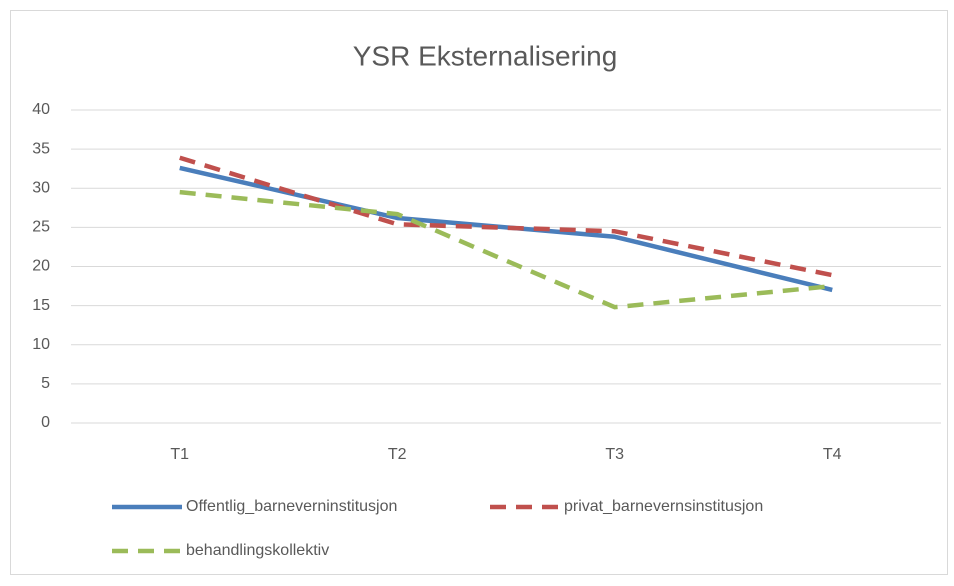 The image size is (954, 586). I want to click on x-tick-label: T1, so click(179, 454).